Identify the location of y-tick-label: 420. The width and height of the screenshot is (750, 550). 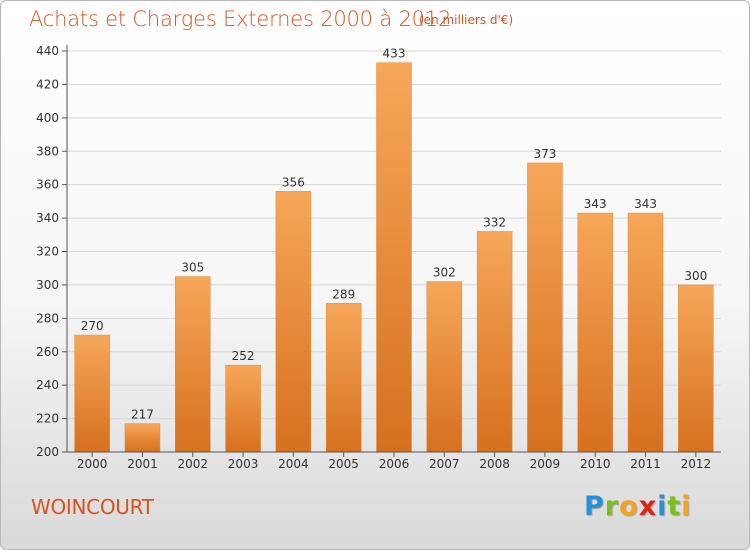
(47, 84).